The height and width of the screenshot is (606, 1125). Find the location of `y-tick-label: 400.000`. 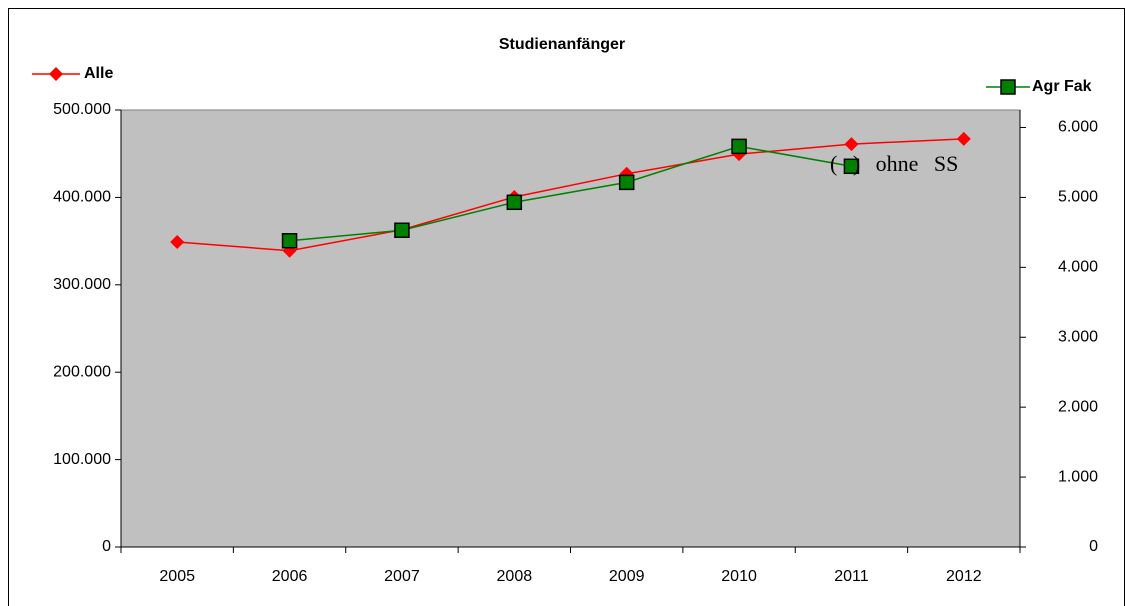

y-tick-label: 400.000 is located at coordinates (82, 197).